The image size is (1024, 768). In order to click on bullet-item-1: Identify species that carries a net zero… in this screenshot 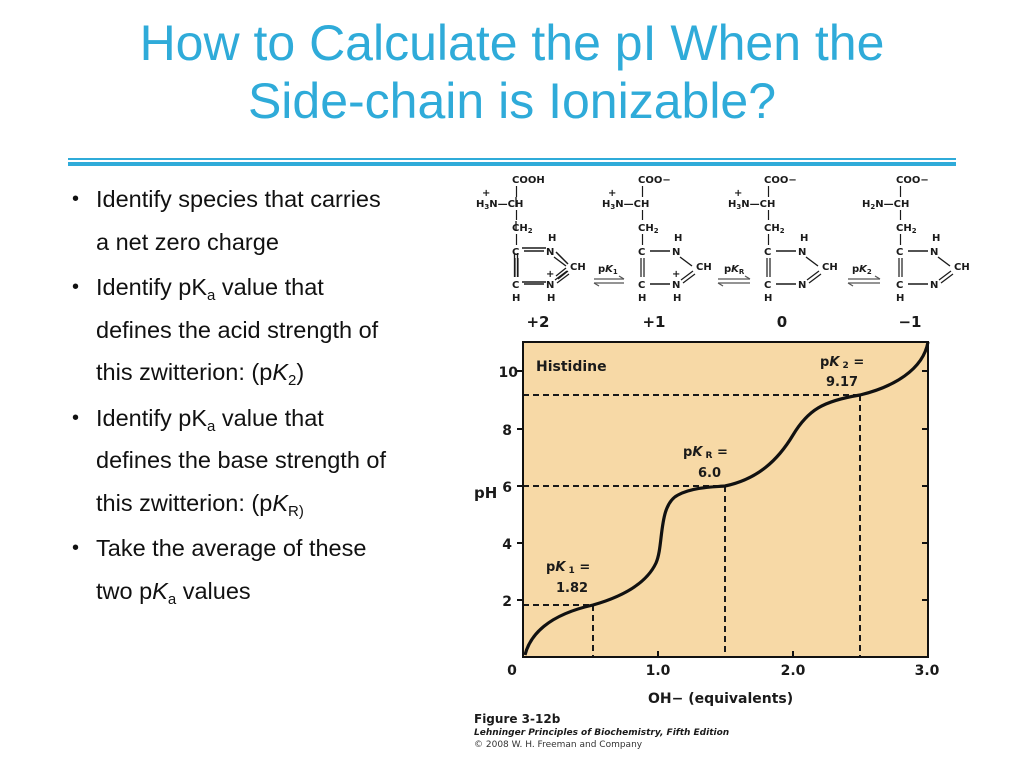, I will do `click(265, 220)`.